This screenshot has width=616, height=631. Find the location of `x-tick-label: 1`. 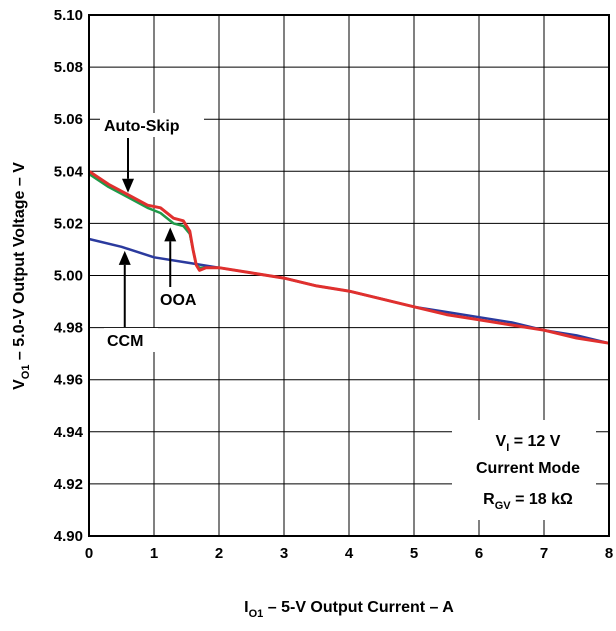

x-tick-label: 1 is located at coordinates (154, 553).